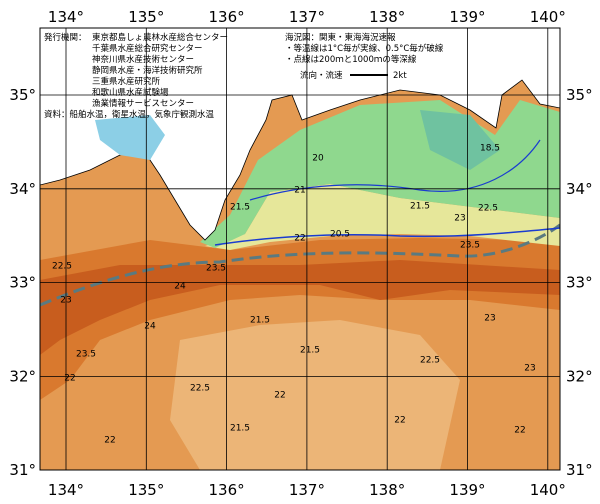 This screenshot has width=600, height=504. I want to click on contour-label: 20, so click(318, 159).